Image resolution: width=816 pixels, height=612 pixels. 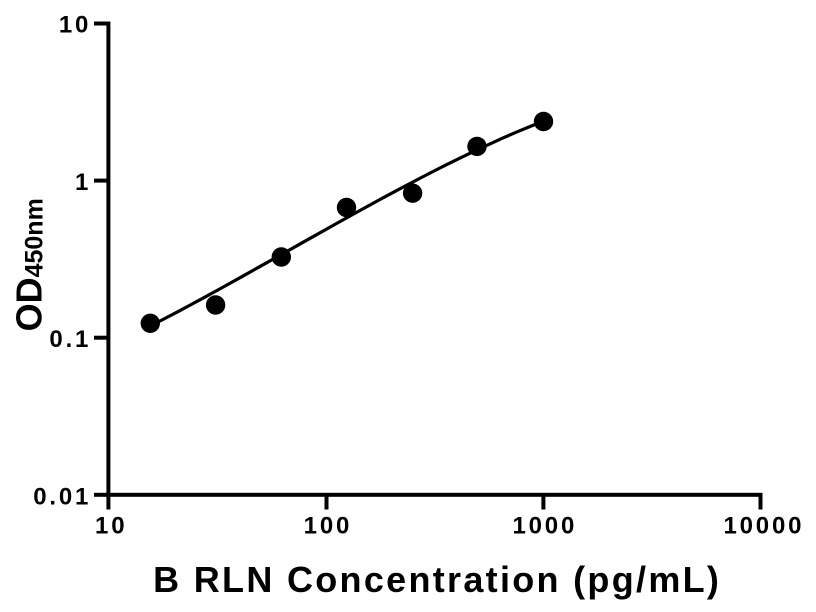 What do you see at coordinates (70, 339) in the screenshot?
I see `svg-text: 0.1` at bounding box center [70, 339].